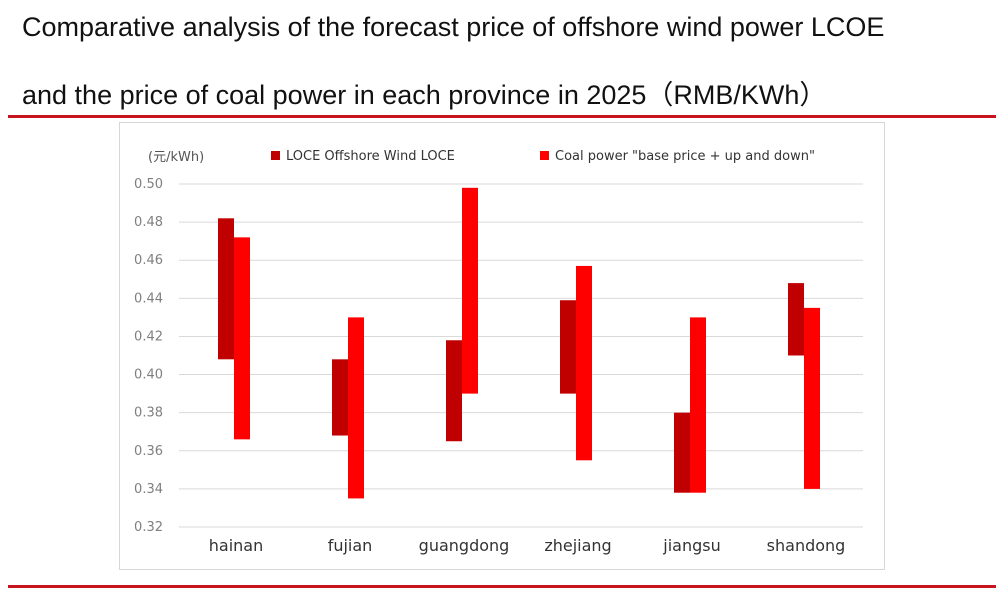 Image resolution: width=1000 pixels, height=591 pixels. Describe the element at coordinates (148, 413) in the screenshot. I see `y-tick-label: 0.38` at that location.